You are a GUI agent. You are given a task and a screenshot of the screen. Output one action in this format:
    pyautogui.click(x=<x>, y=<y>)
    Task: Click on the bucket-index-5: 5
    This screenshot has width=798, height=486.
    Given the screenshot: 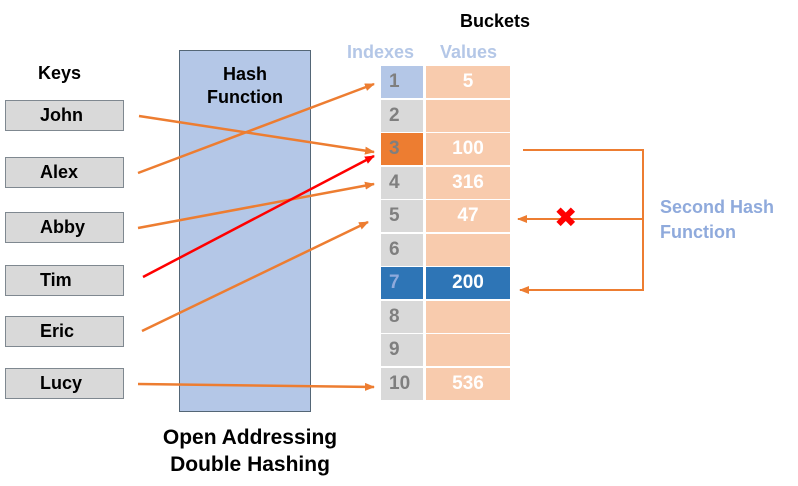 What is the action you would take?
    pyautogui.click(x=402, y=216)
    